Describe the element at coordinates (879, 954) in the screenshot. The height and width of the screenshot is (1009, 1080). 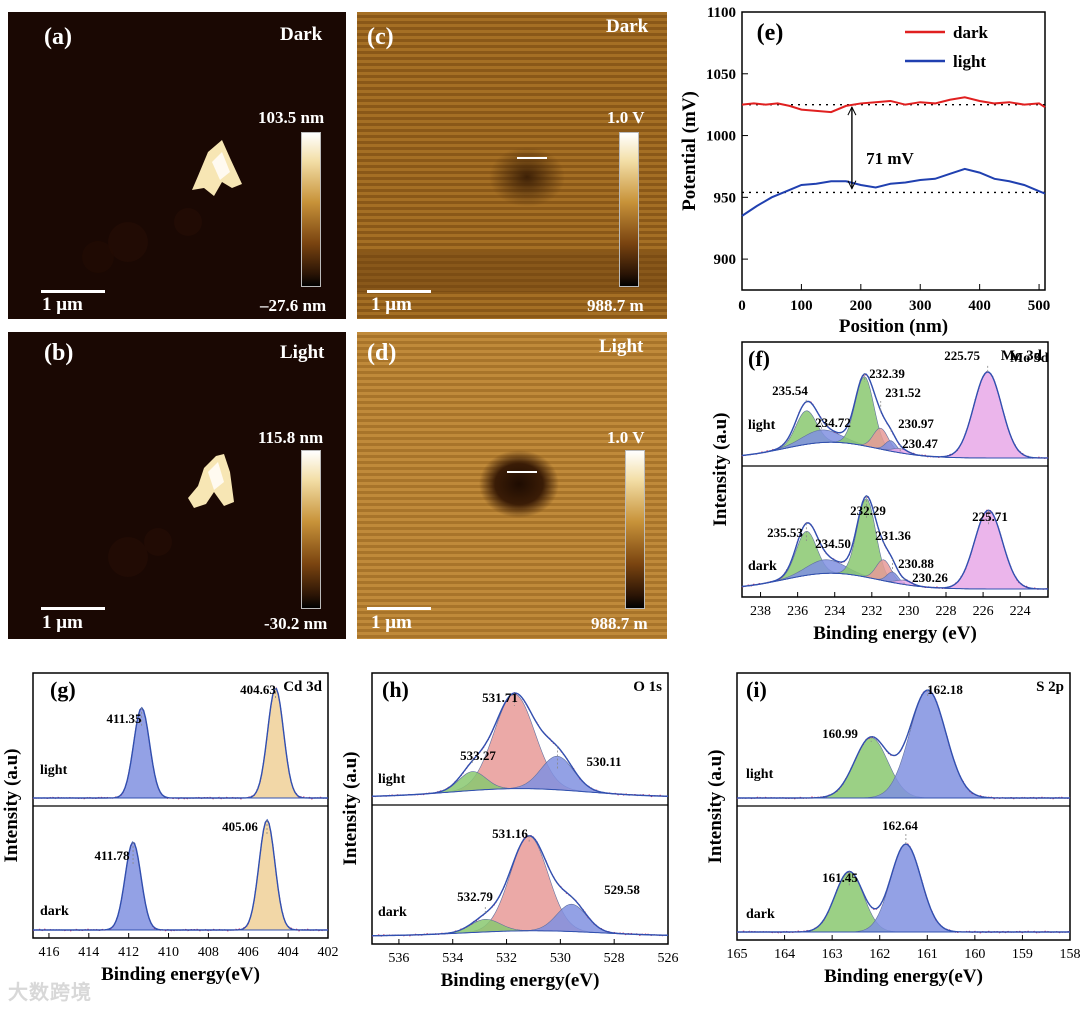
I see `chart-i-xtick-label: 162` at that location.